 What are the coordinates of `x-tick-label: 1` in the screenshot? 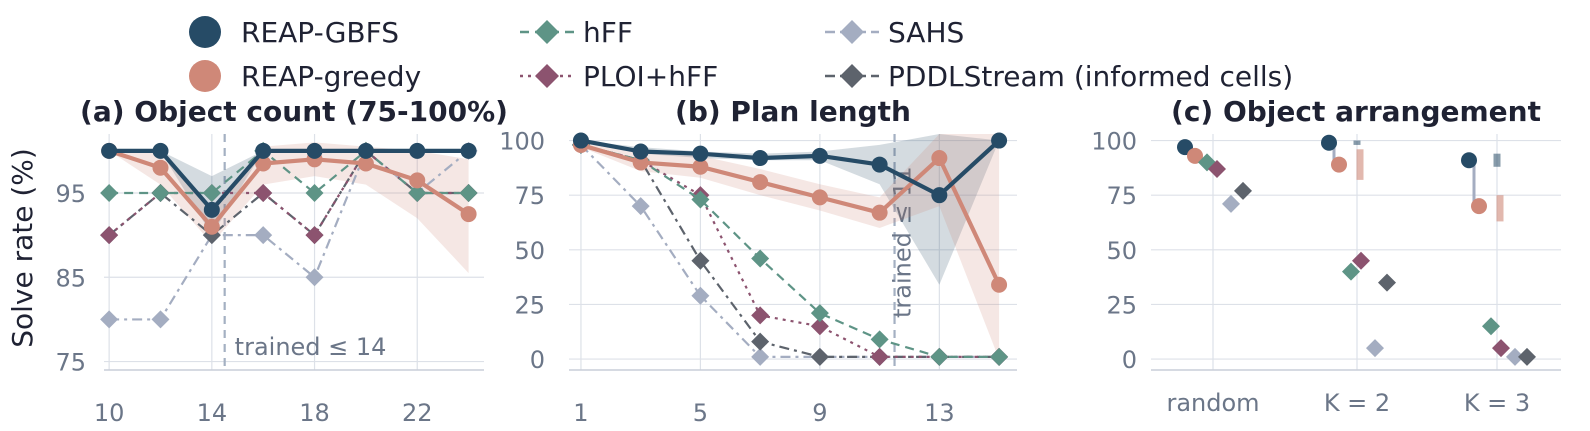 It's located at (580, 413).